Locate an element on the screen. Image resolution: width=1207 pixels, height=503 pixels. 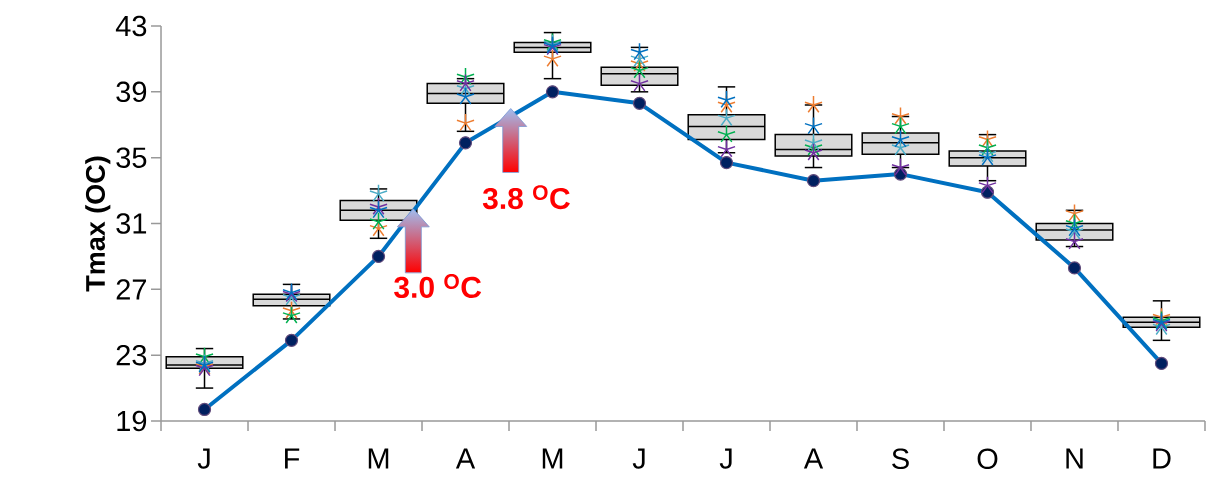
y-tick-label: 19 is located at coordinates (132, 421).